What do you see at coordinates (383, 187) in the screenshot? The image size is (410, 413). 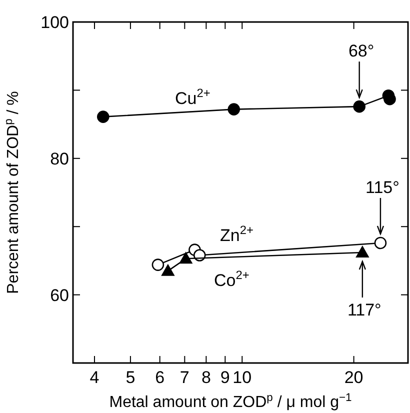 I see `annotation: 115°` at bounding box center [383, 187].